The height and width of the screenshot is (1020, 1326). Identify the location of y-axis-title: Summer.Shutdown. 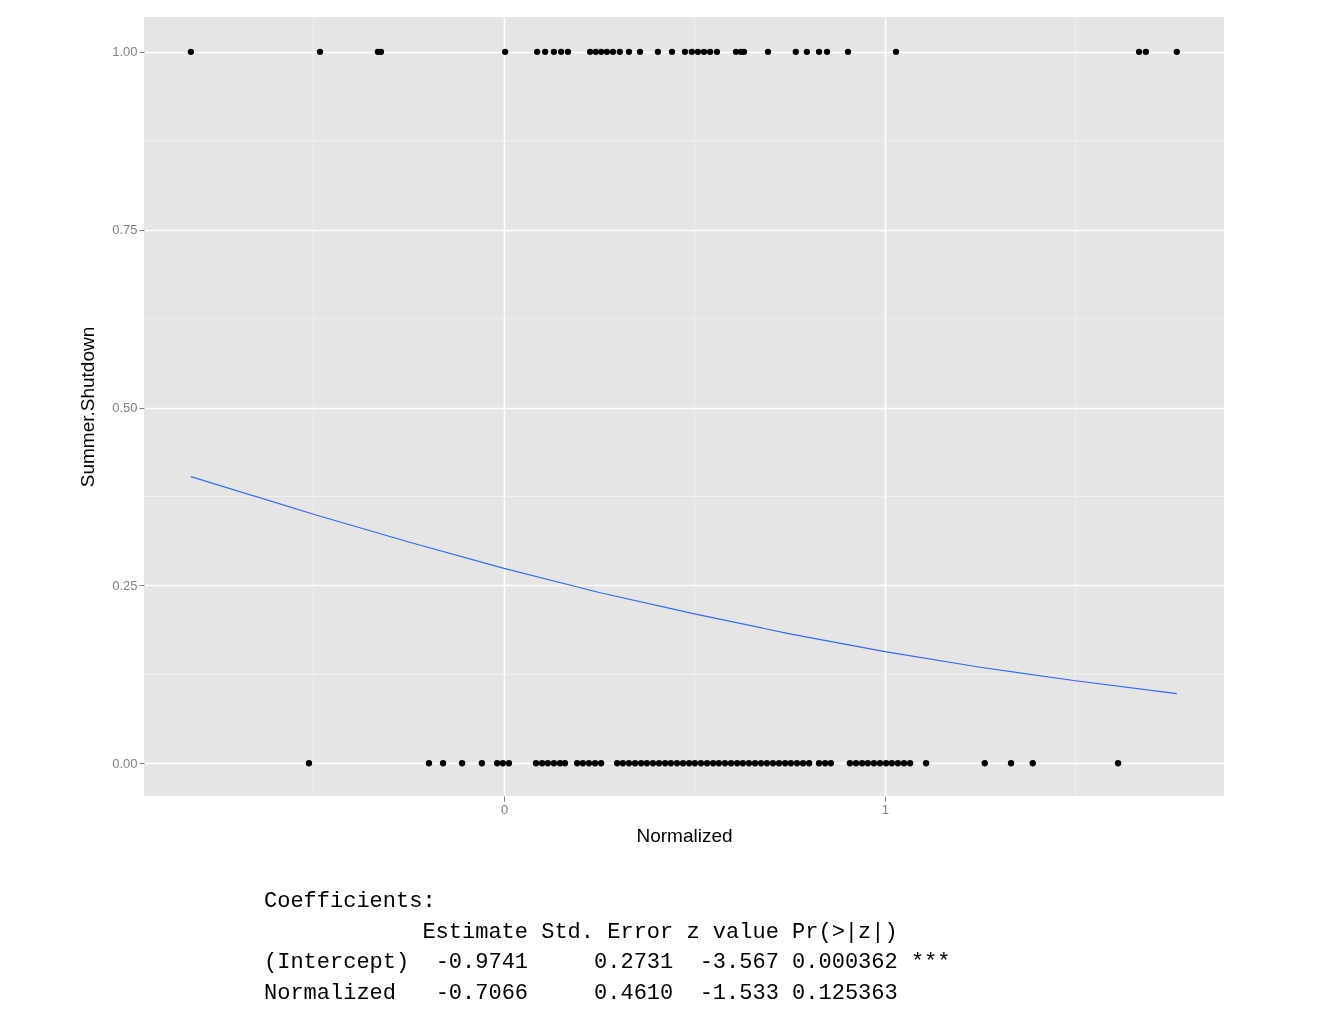
(88, 407).